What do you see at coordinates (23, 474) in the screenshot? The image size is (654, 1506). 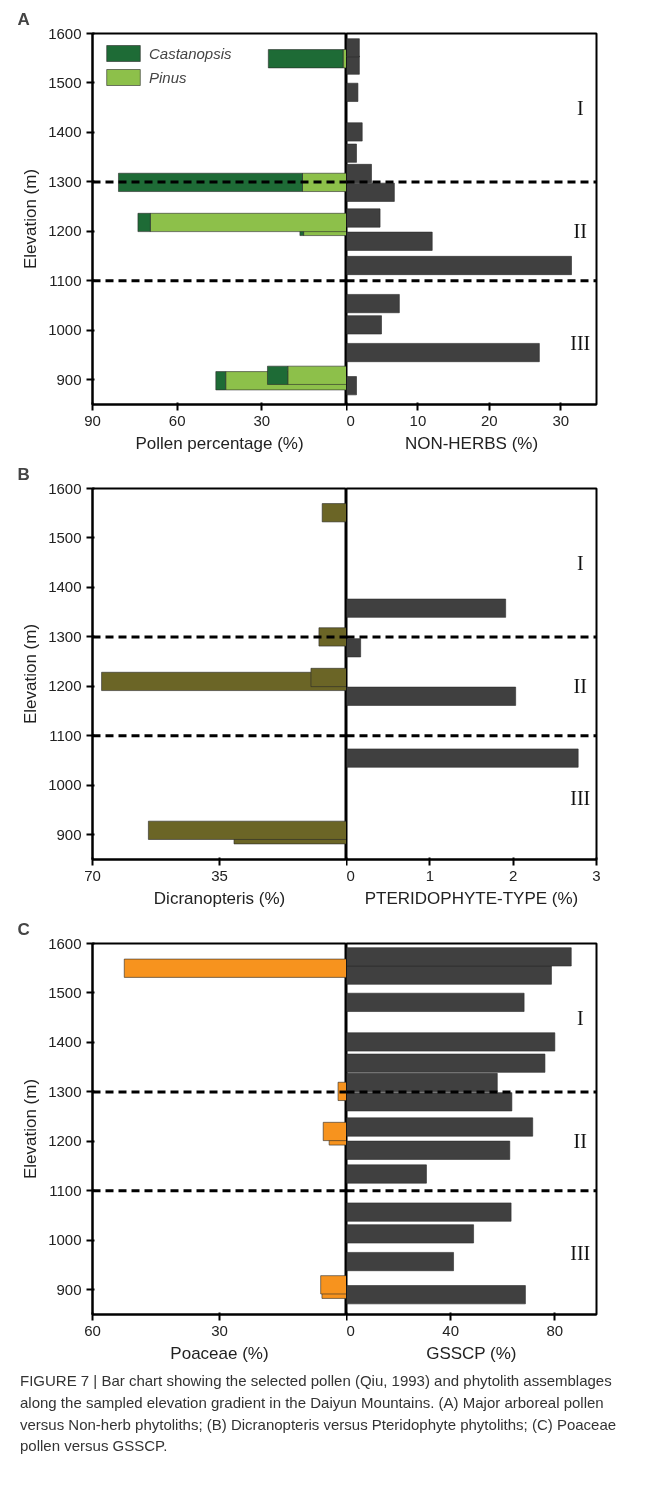 I see `chart-title: B` at bounding box center [23, 474].